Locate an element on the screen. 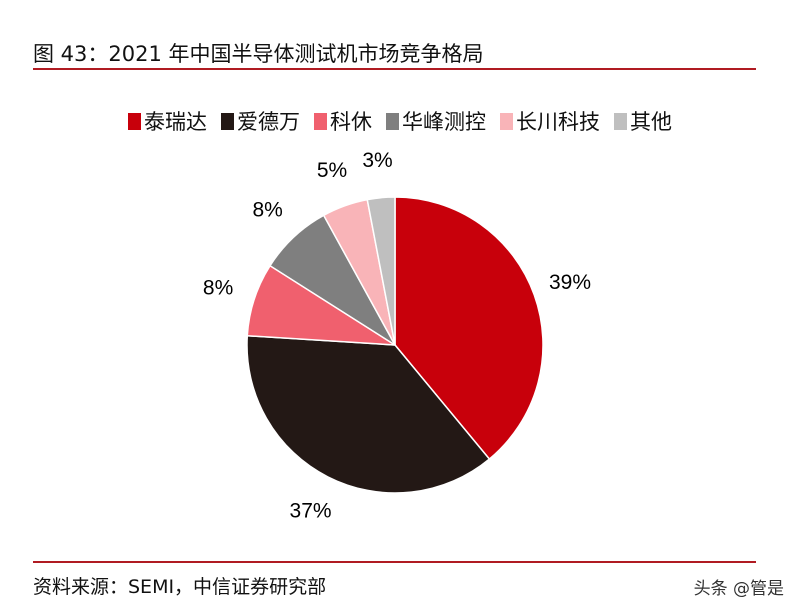  legend-item: 其他 is located at coordinates (643, 121).